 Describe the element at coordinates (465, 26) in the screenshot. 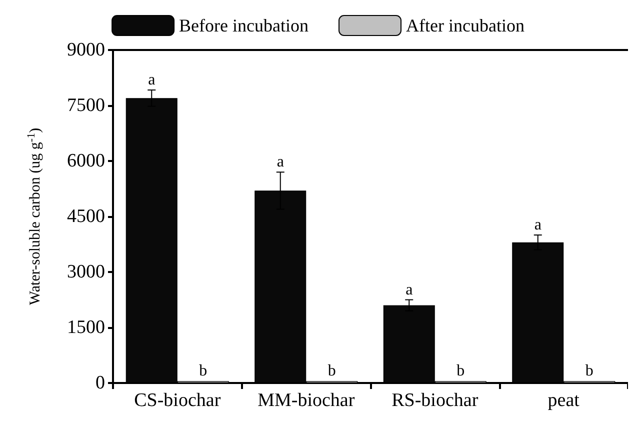

I see `legend-label: After incubation` at that location.